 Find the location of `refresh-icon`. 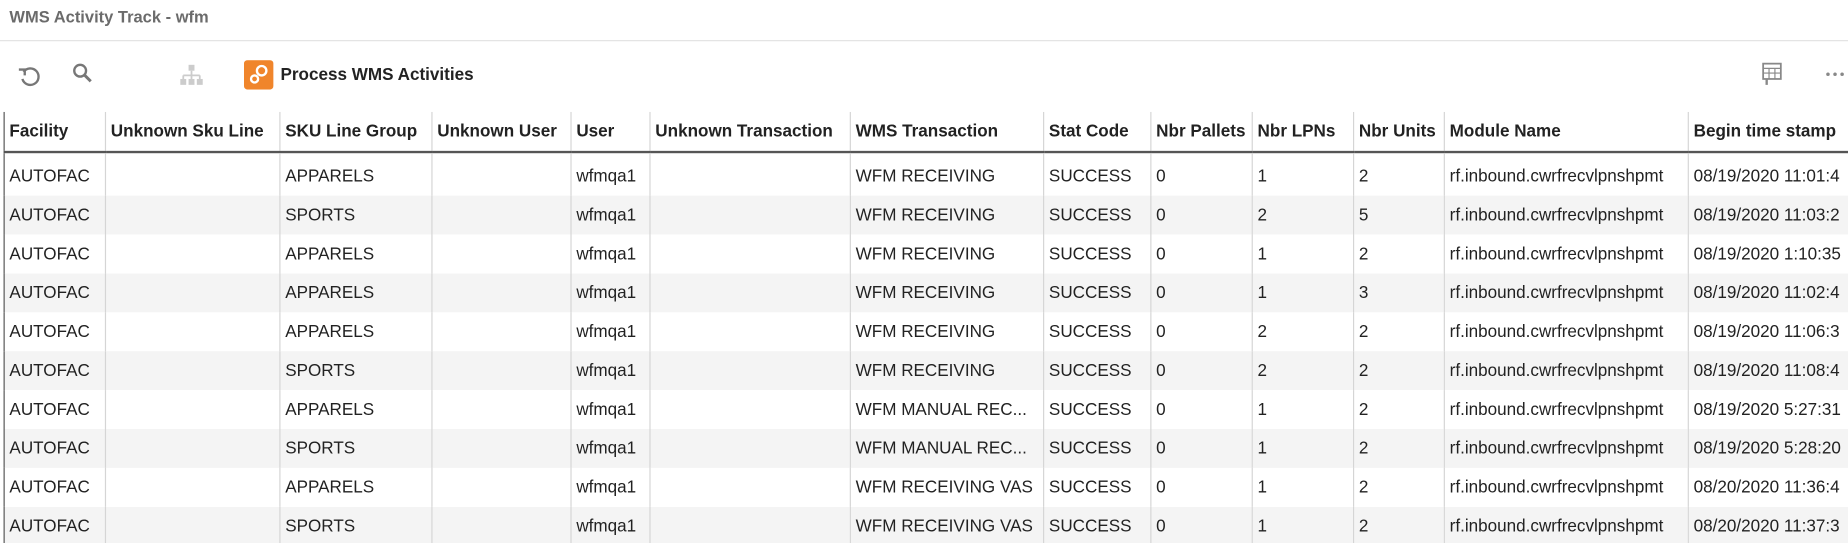

refresh-icon is located at coordinates (29, 75).